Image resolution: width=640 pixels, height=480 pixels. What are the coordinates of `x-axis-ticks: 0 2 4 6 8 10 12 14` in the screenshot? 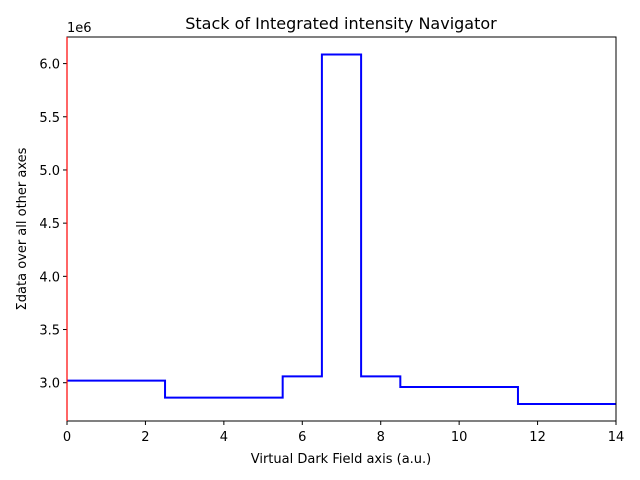 It's located at (343, 433).